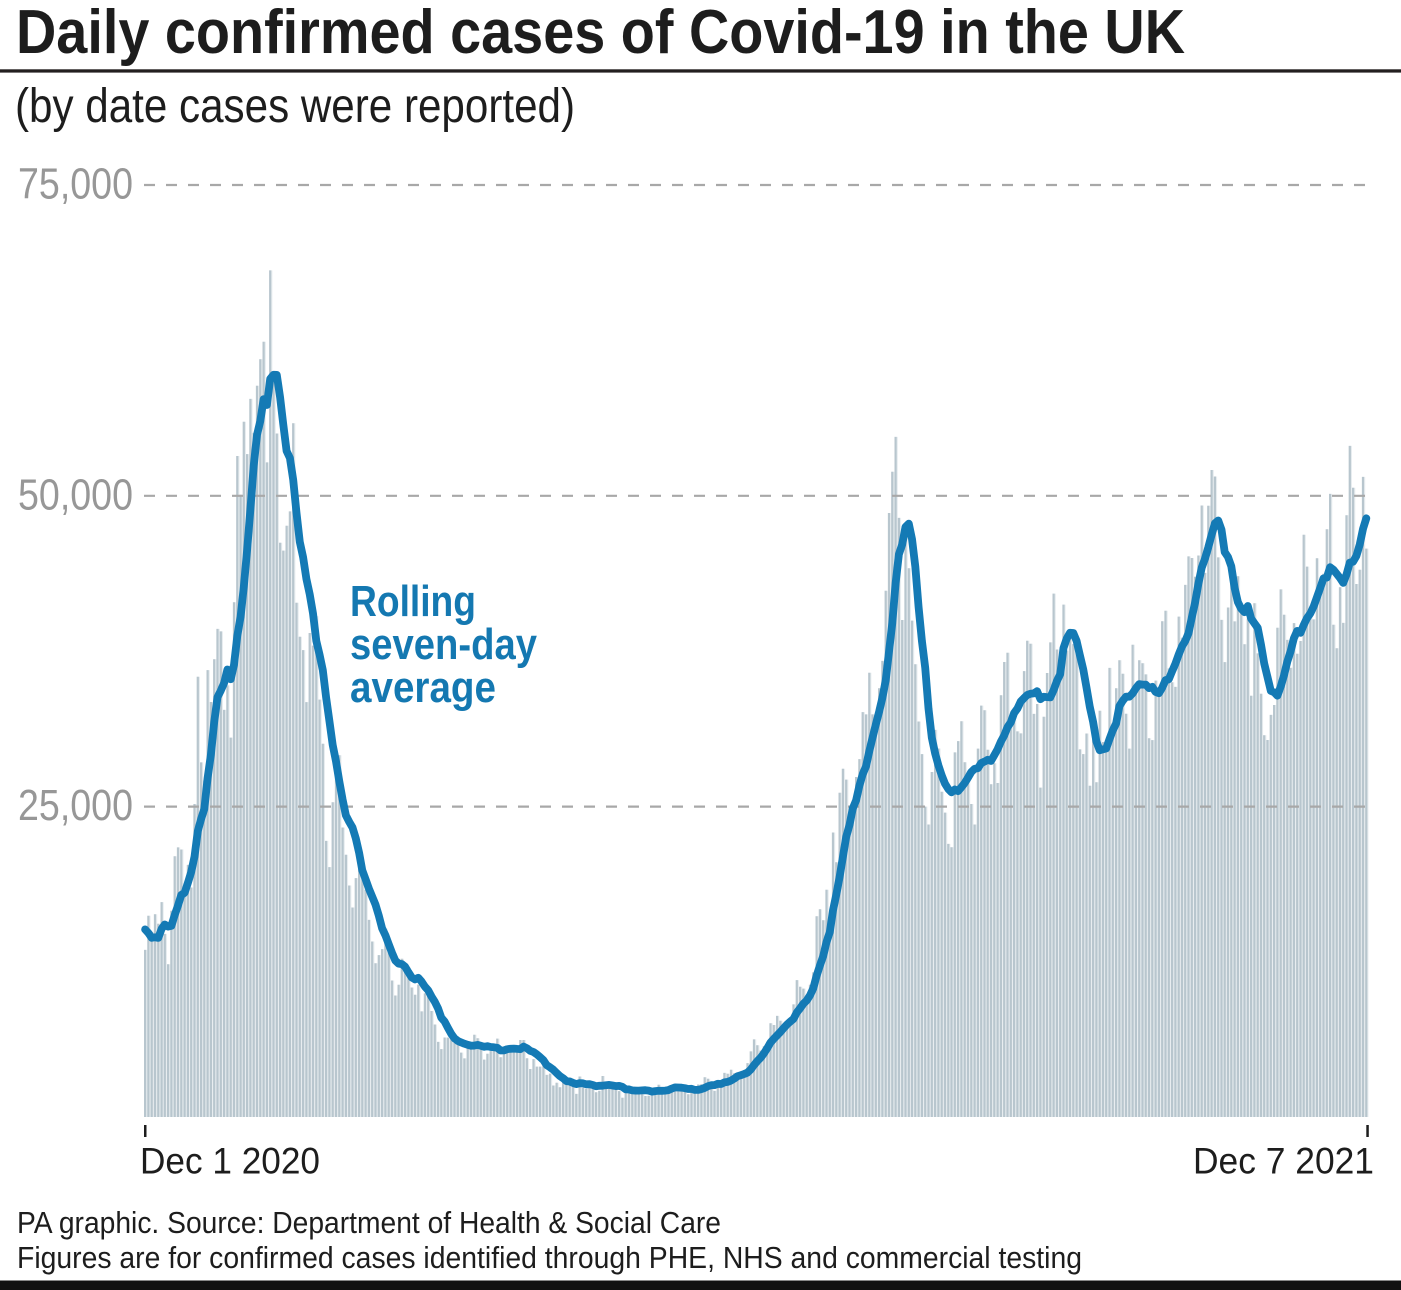  I want to click on svg-text: Dec 1 2020, so click(230, 1161).